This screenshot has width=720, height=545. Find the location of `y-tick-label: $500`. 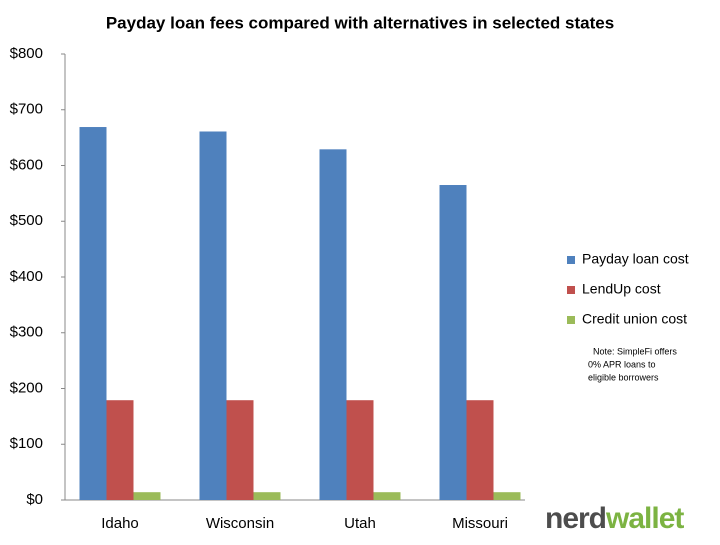

y-tick-label: $500 is located at coordinates (26, 220).